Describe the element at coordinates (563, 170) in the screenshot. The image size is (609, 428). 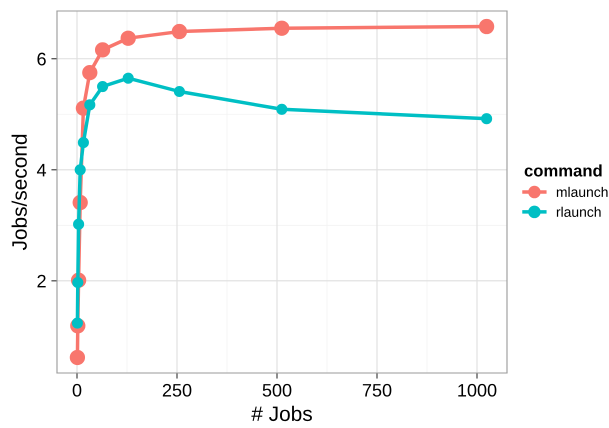
I see `legend-title: command` at that location.